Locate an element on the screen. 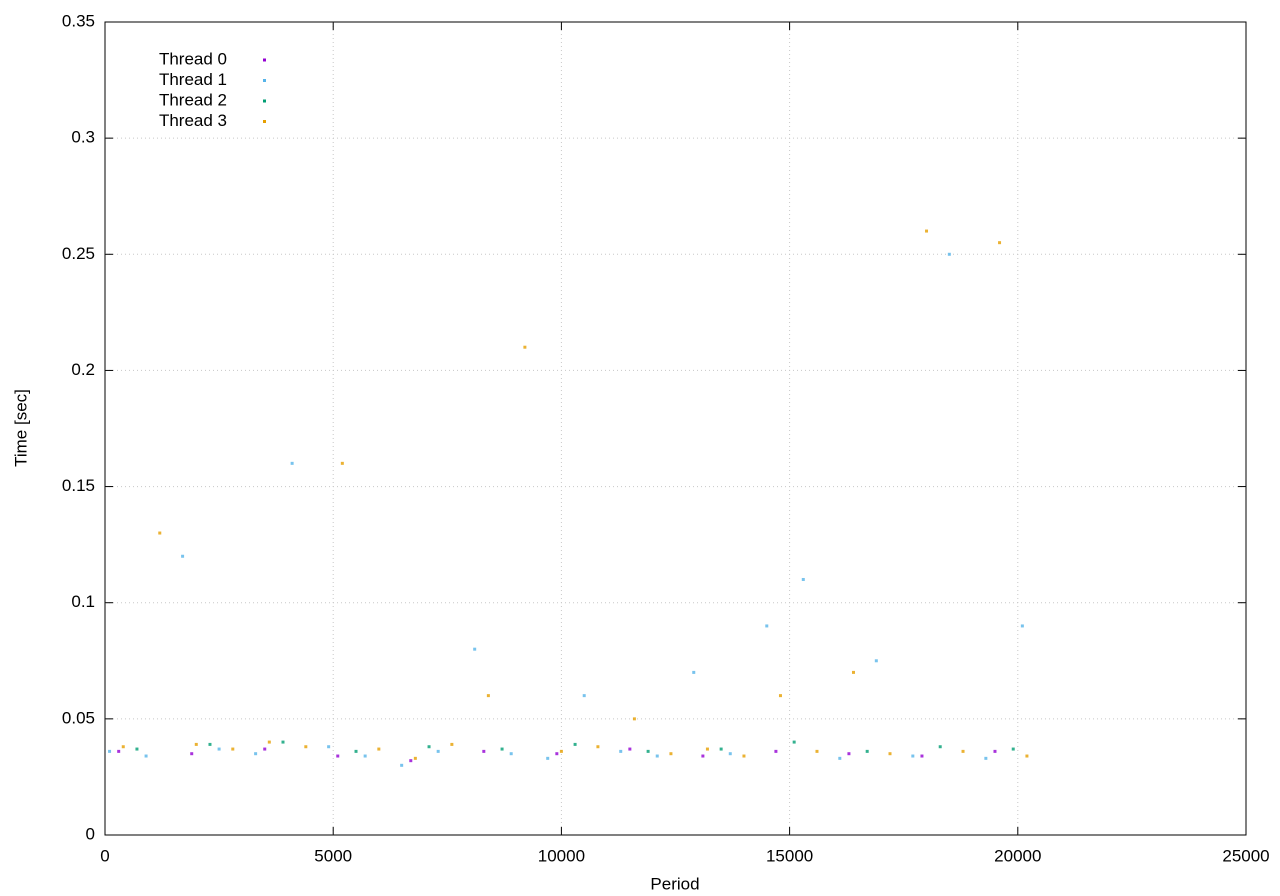 This screenshot has width=1280, height=896. x-tick-label: 20000 is located at coordinates (1017, 855).